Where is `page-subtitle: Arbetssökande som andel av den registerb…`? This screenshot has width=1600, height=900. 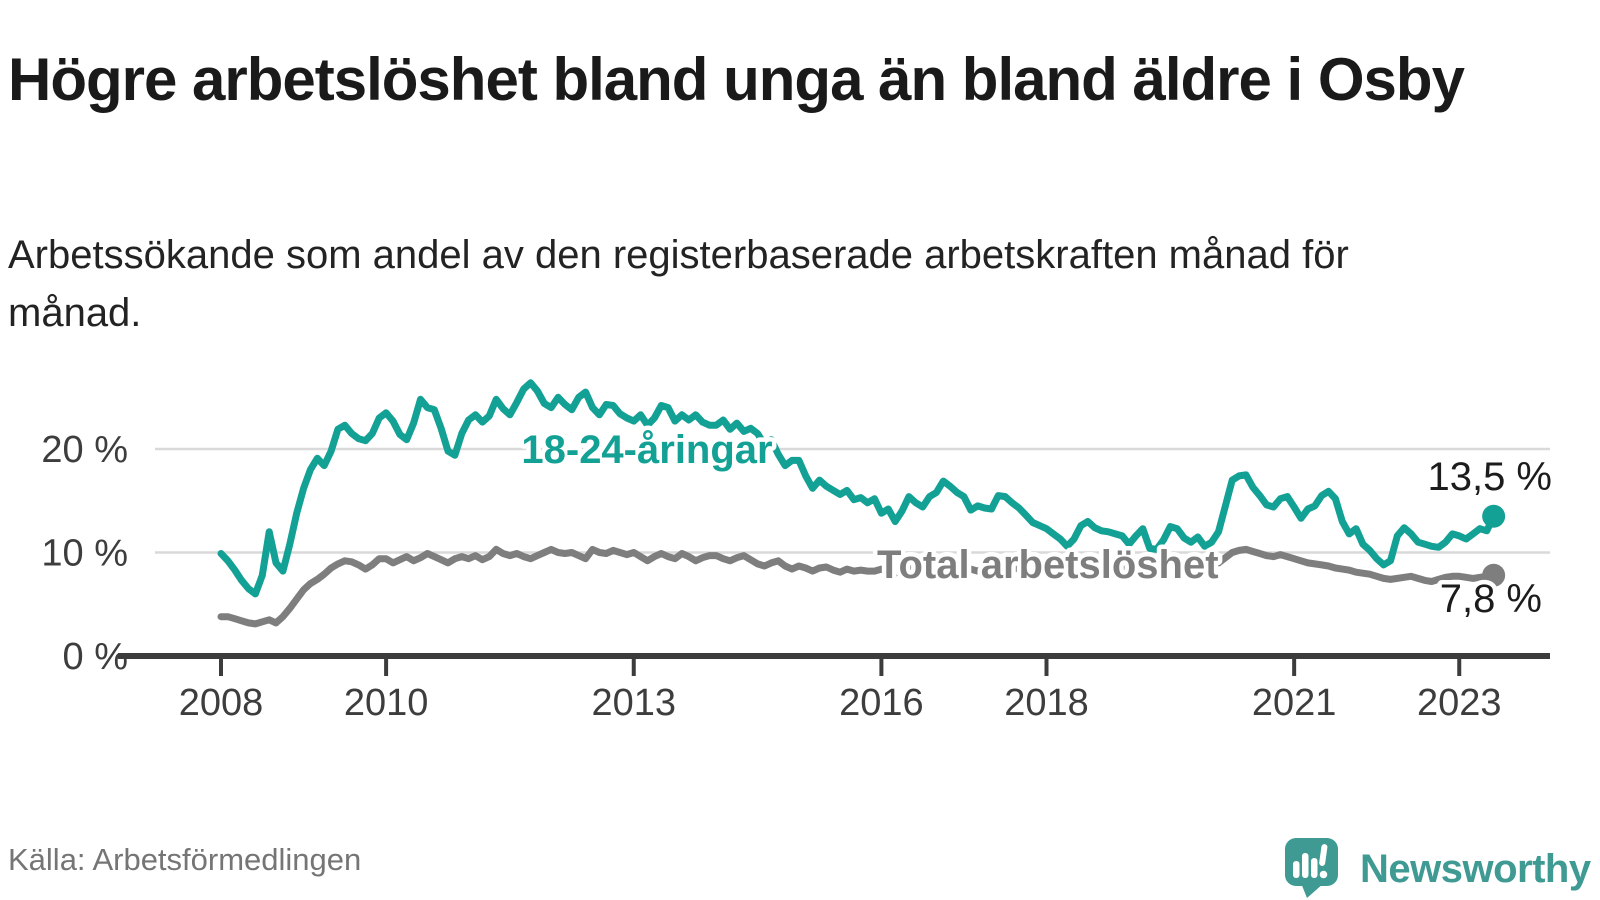
page-subtitle: Arbetssökande som andel av den registerb… is located at coordinates (678, 284).